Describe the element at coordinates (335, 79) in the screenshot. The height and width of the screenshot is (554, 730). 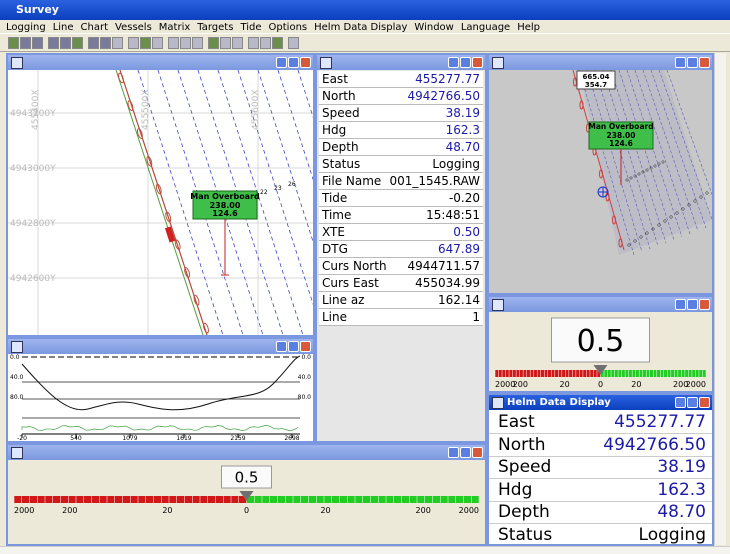
I see `data-label: East` at that location.